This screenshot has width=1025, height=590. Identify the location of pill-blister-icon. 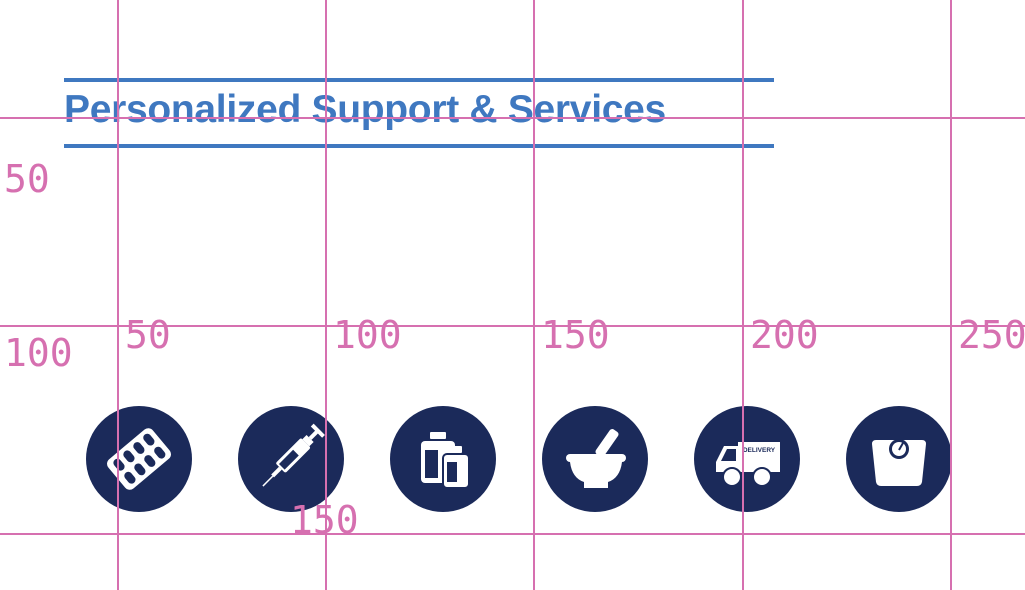
(139, 459).